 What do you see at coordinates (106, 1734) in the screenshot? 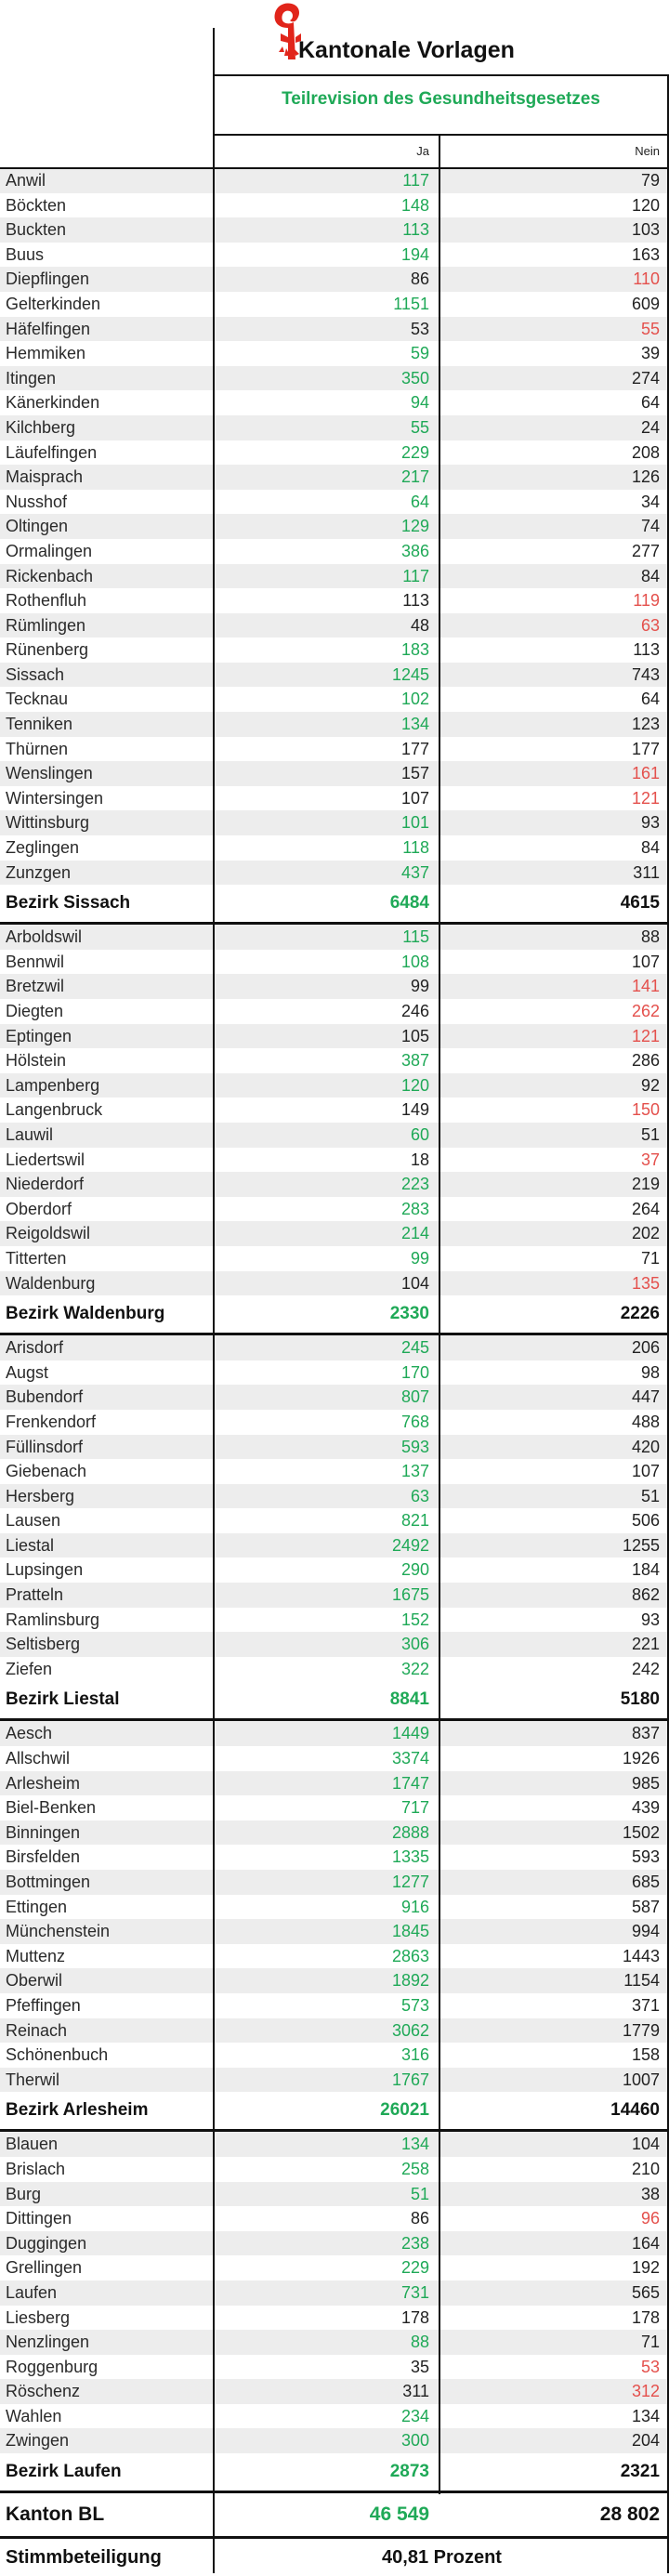
I see `municipality-name: Aesch` at bounding box center [106, 1734].